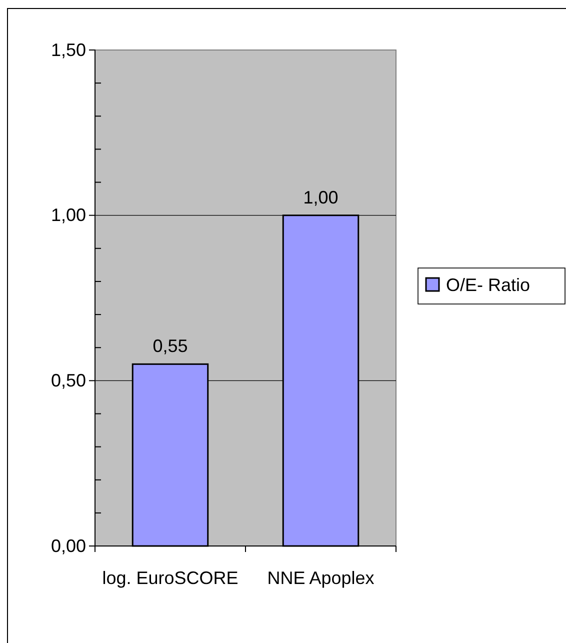 This screenshot has width=566, height=643. I want to click on y-tick-label: 1,50, so click(68, 50).